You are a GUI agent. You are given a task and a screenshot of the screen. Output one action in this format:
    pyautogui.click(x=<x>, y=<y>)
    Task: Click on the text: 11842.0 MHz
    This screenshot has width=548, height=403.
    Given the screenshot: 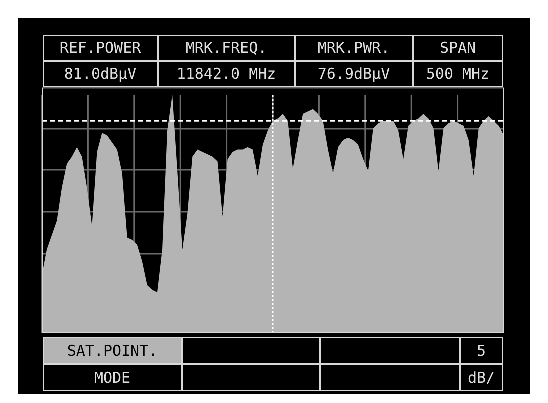 What is the action you would take?
    pyautogui.click(x=226, y=74)
    